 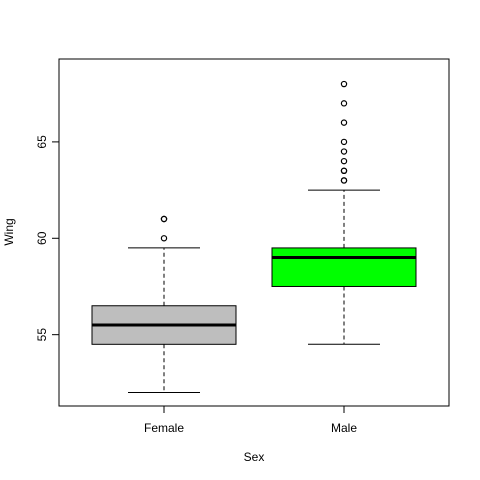 What do you see at coordinates (344, 267) in the screenshot?
I see `iqr-box` at bounding box center [344, 267].